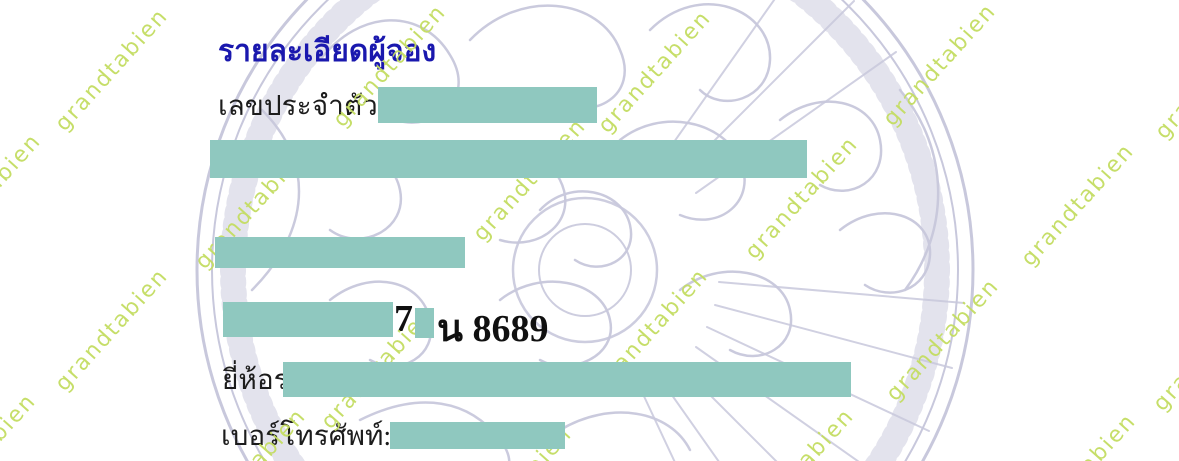 This screenshot has height=461, width=1179. I want to click on plate-number-digit: 7, so click(403, 319).